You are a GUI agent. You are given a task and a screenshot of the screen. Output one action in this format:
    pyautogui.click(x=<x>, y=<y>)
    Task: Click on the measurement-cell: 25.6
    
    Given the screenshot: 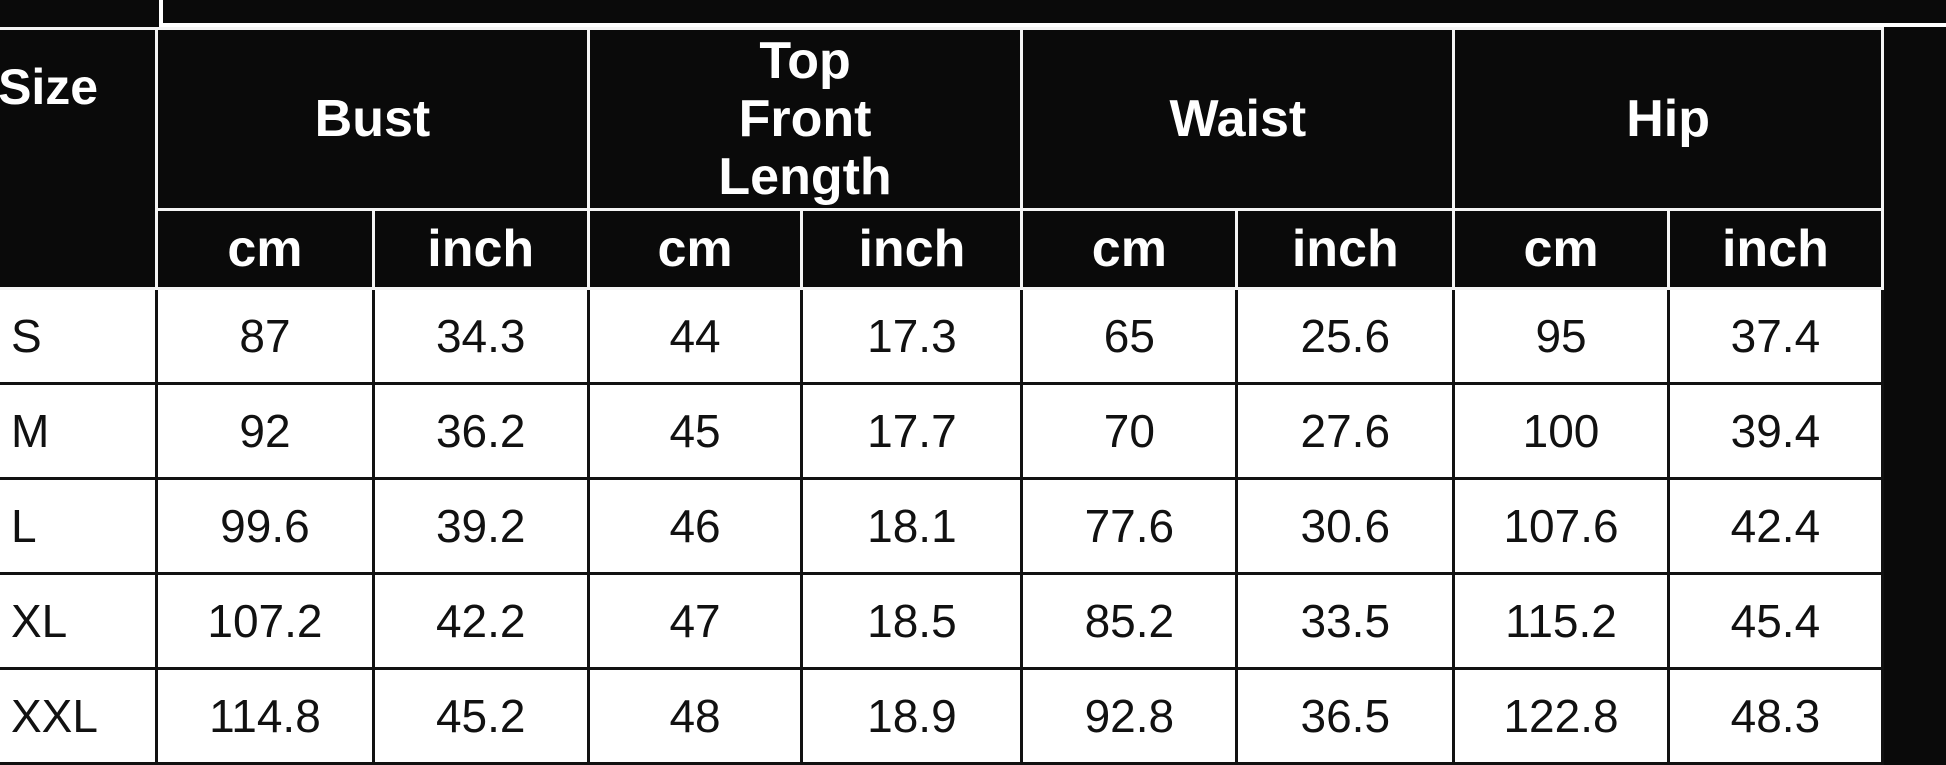 What is the action you would take?
    pyautogui.click(x=1345, y=336)
    